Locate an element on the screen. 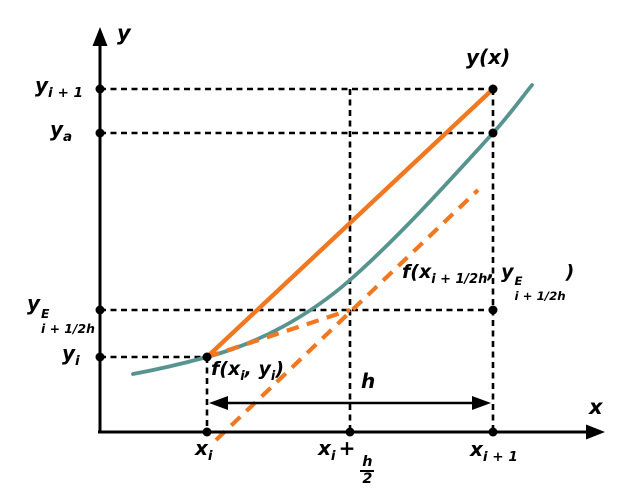 The width and height of the screenshot is (620, 500). label-x-i-plus-1: xi + 1 is located at coordinates (494, 451).